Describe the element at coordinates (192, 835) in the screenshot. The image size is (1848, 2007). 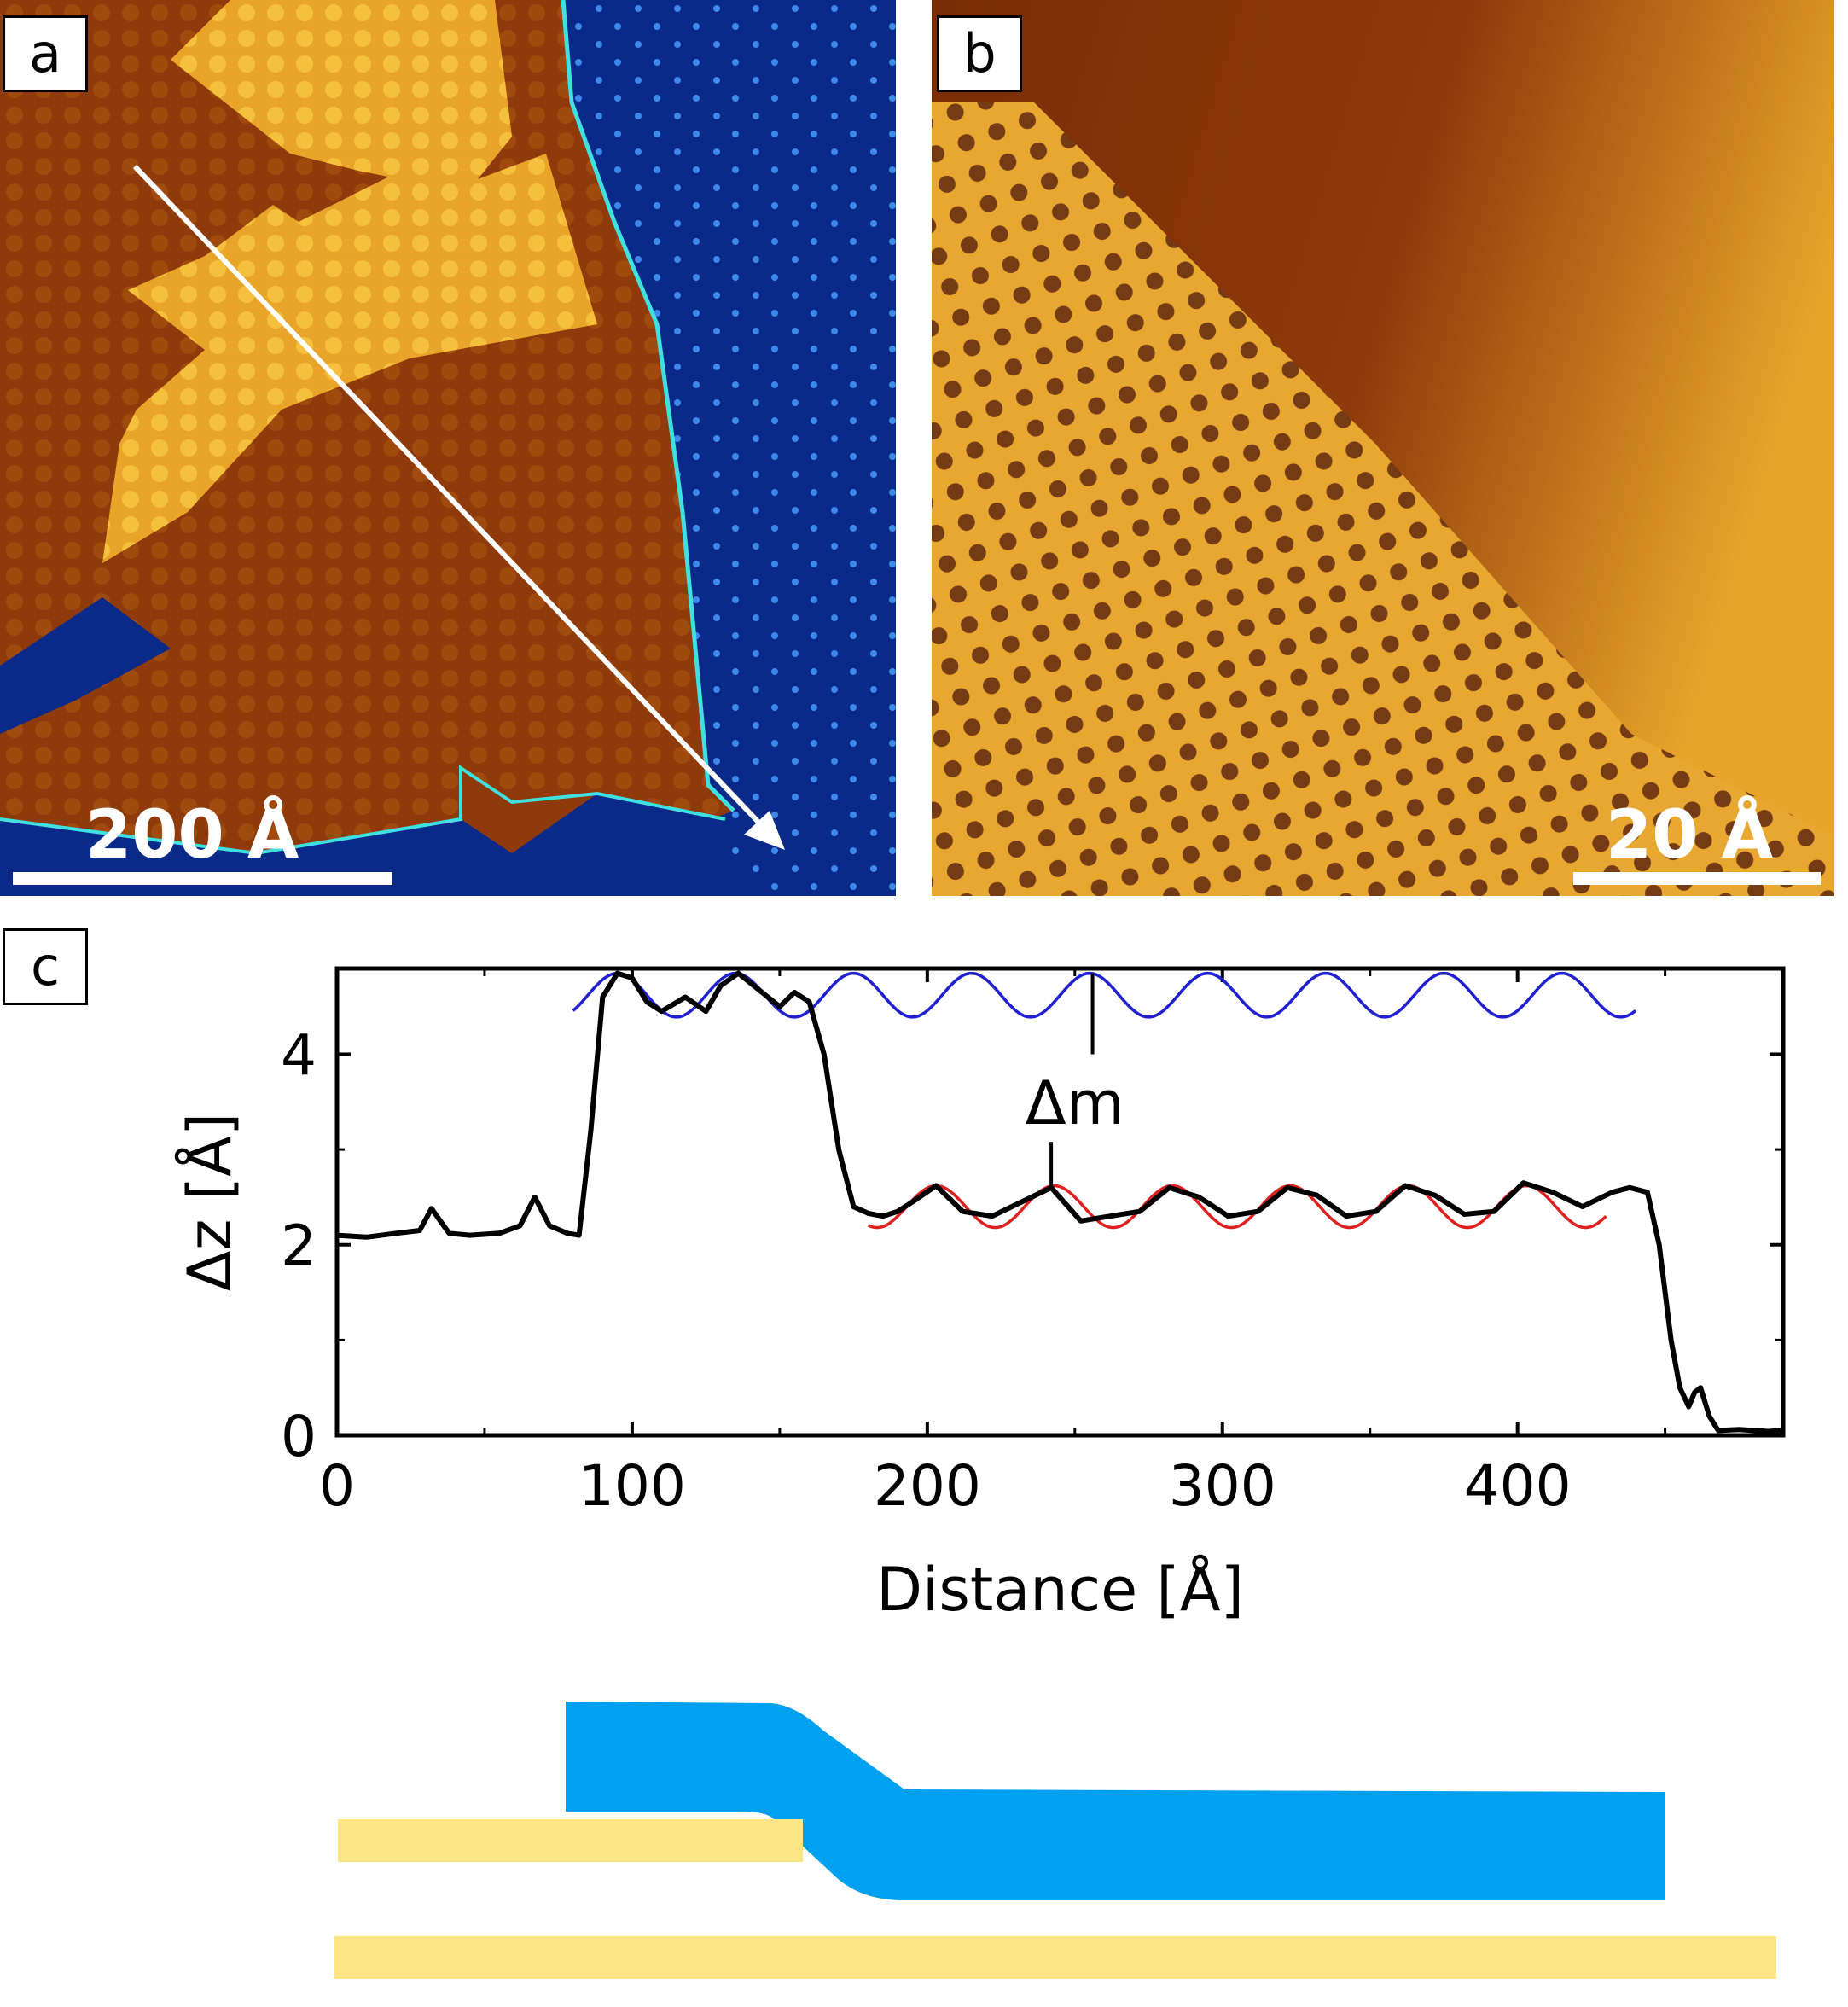
I see `scale-bar-label-a: 200 Å` at that location.